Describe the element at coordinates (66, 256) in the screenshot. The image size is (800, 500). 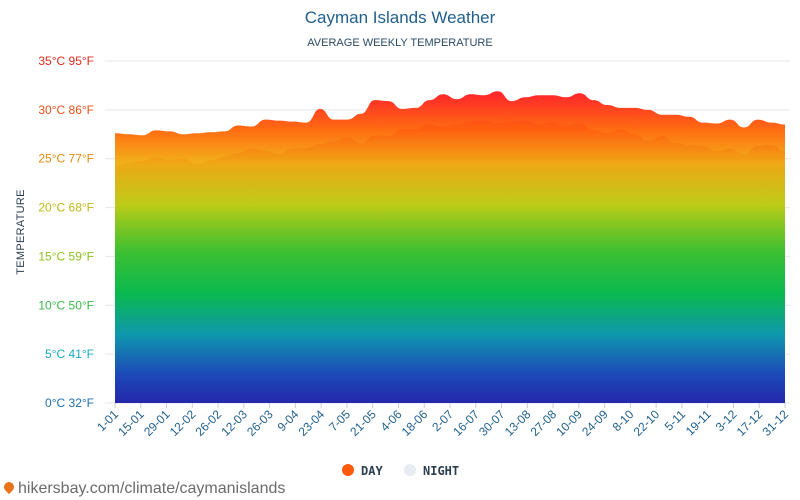
I see `y-tick-label: 15°C 59°F` at that location.